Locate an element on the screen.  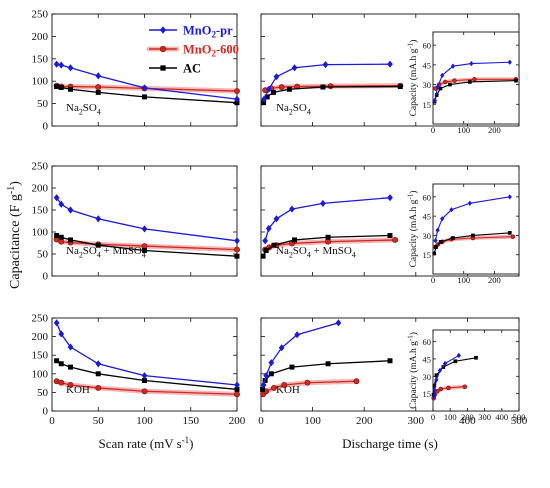
x-tick-label: 500 is located at coordinates (519, 421).